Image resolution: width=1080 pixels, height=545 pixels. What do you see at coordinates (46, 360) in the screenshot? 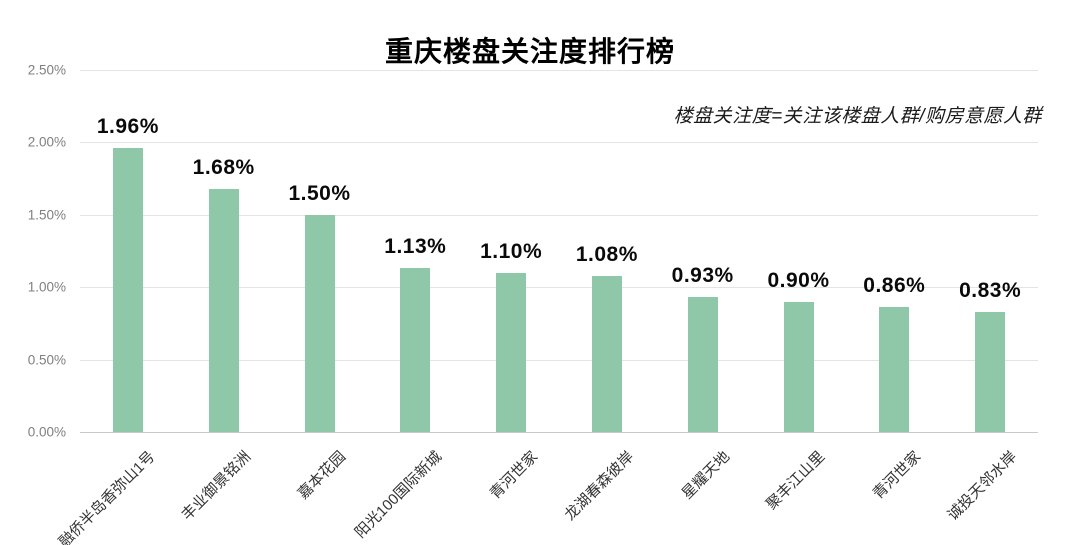
I see `y-axis-tick-label: 0.50%` at bounding box center [46, 360].